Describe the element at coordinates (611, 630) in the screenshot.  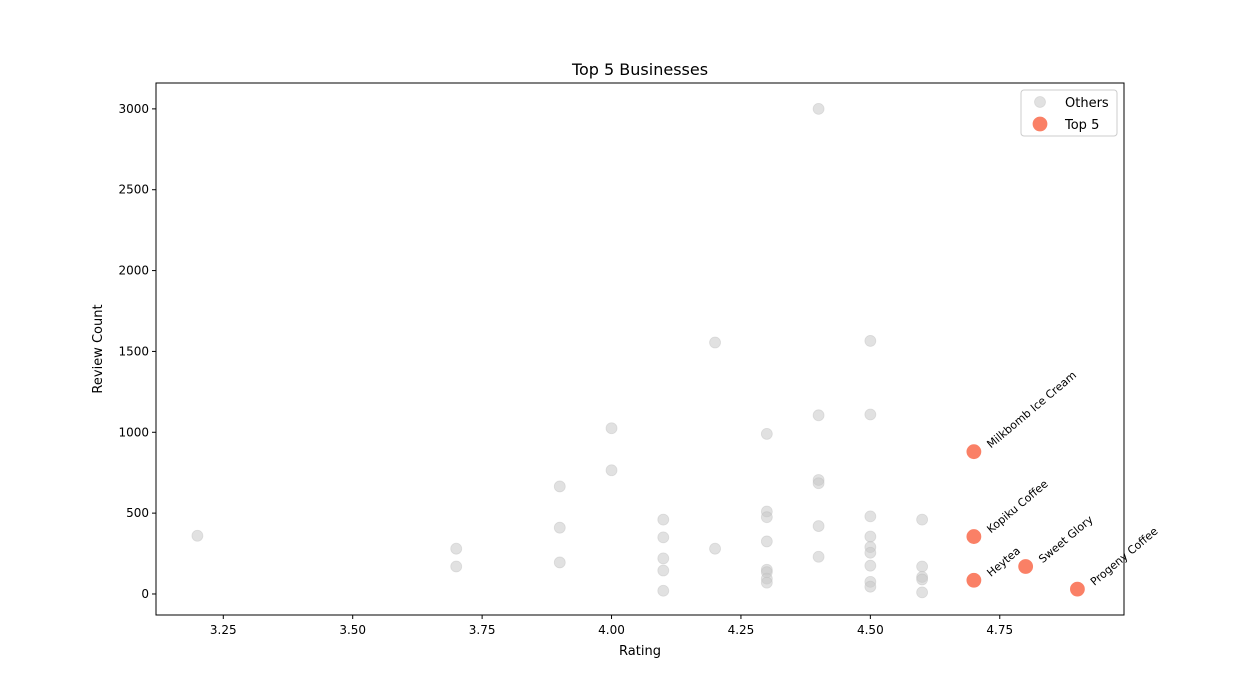
I see `x-tick-label: 4.00` at that location.